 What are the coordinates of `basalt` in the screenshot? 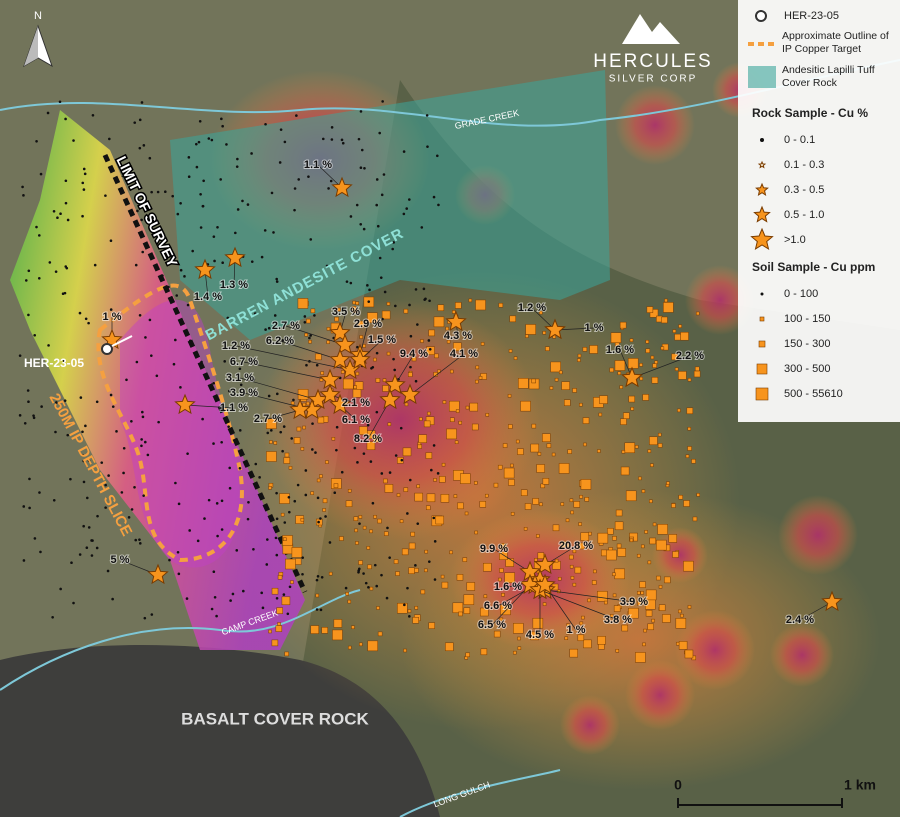 It's located at (220, 731).